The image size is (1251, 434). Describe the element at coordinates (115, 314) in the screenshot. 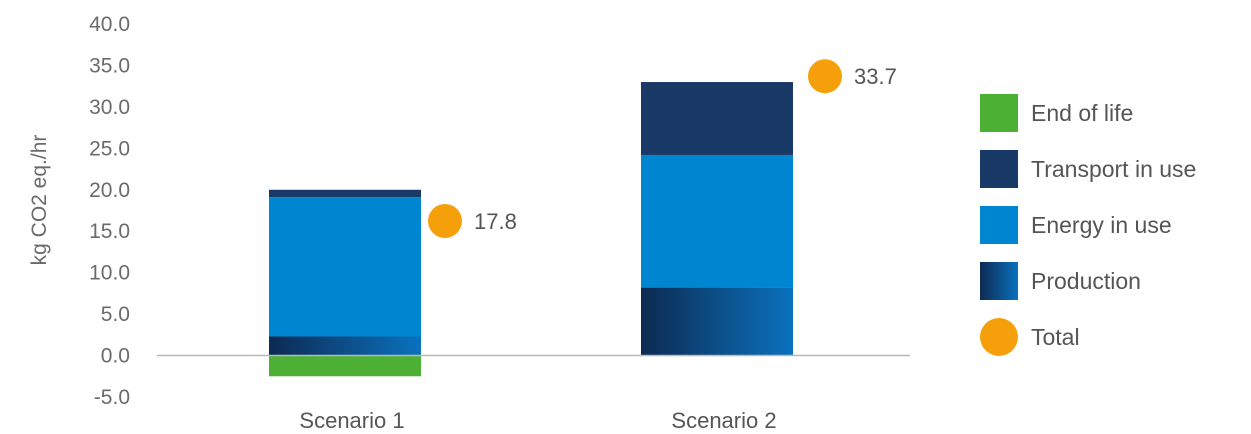

I see `y-tick-label: 5.0` at that location.